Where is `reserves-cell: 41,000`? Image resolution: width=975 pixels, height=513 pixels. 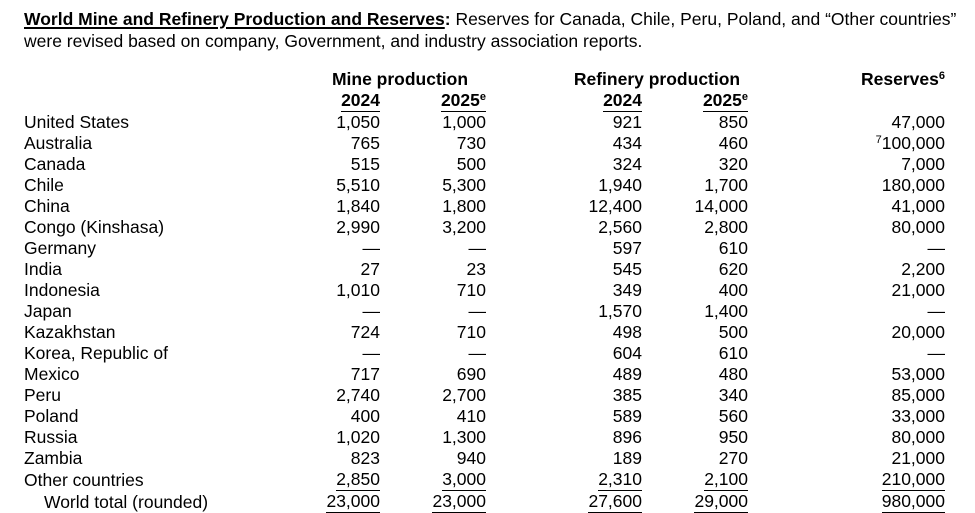 reserves-cell: 41,000 is located at coordinates (846, 206).